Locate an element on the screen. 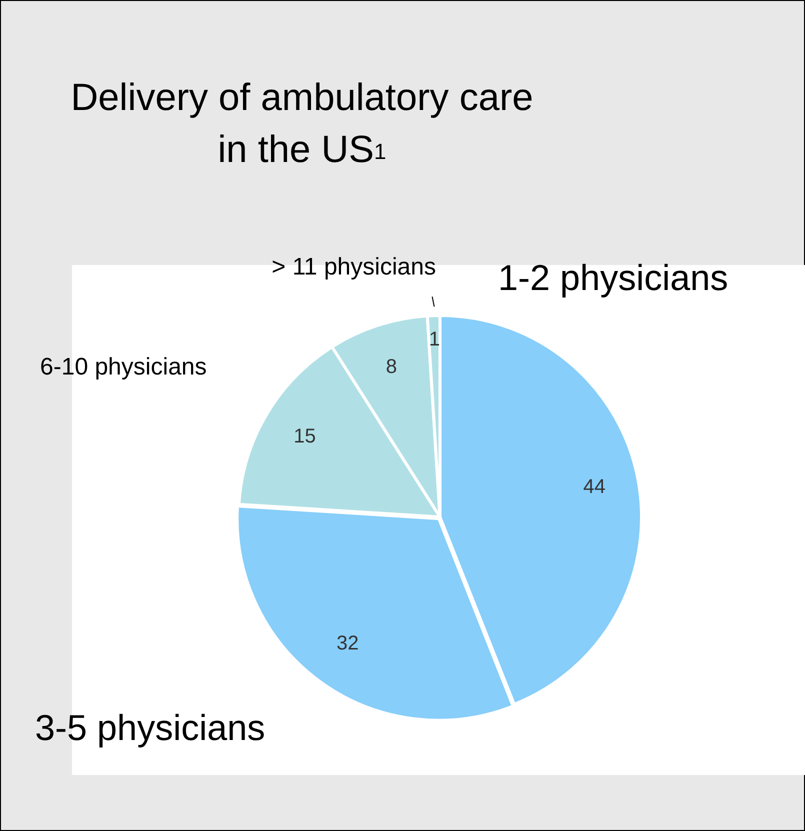 This screenshot has width=805, height=831. data-label: 1 is located at coordinates (434, 339).